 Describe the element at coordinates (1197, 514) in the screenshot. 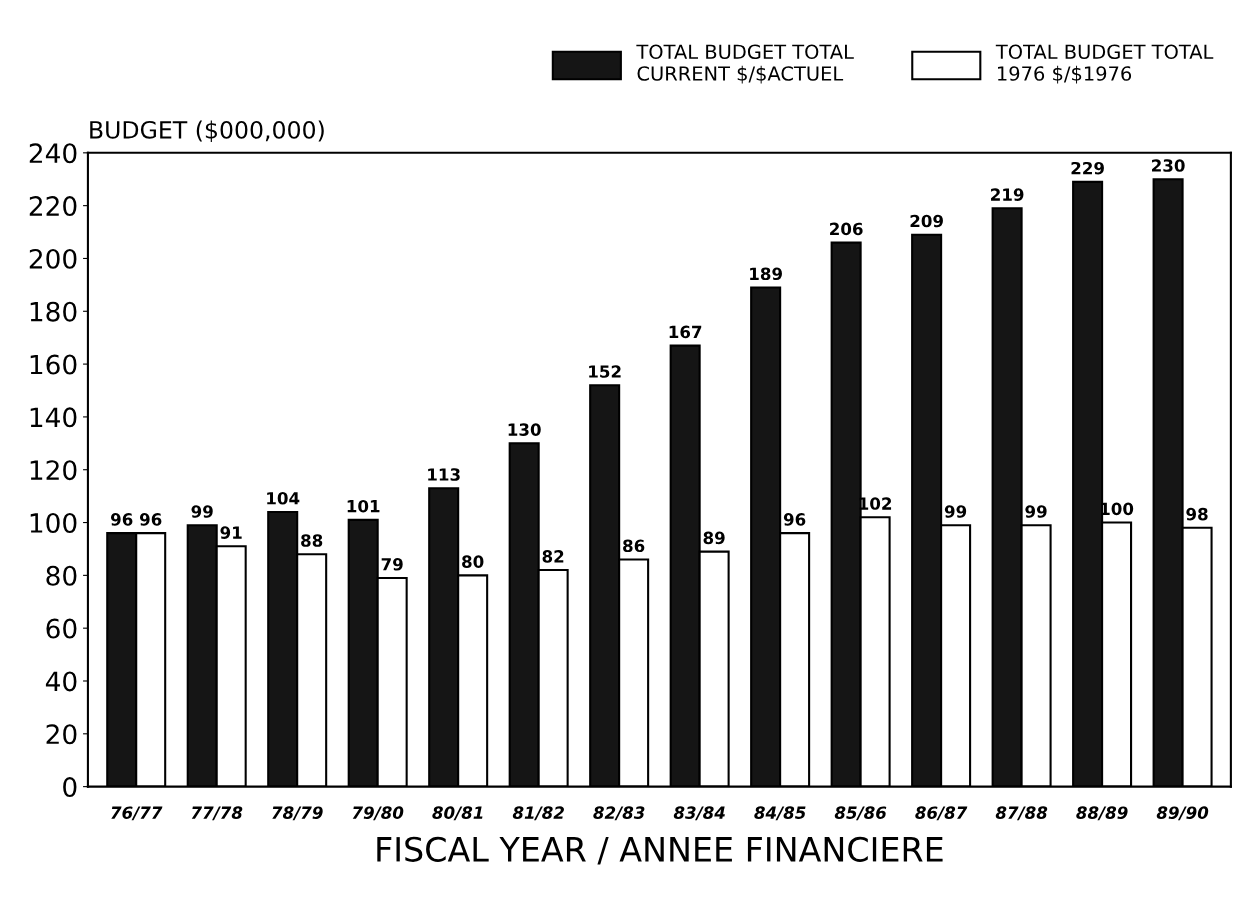

I see `data-label: 98` at that location.